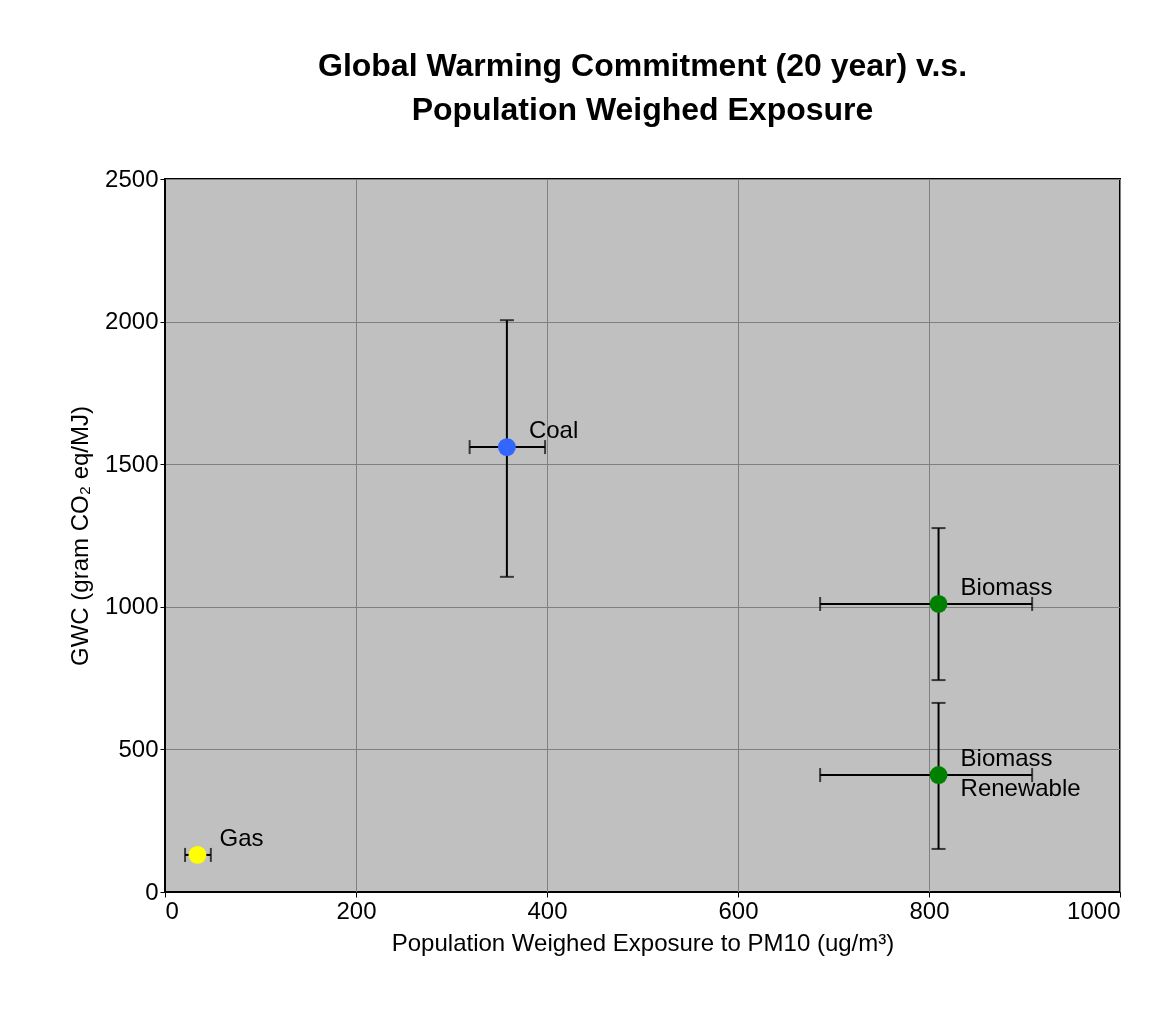 This screenshot has height=1012, width=1173. Describe the element at coordinates (929, 910) in the screenshot. I see `x-tick-label: 800` at that location.